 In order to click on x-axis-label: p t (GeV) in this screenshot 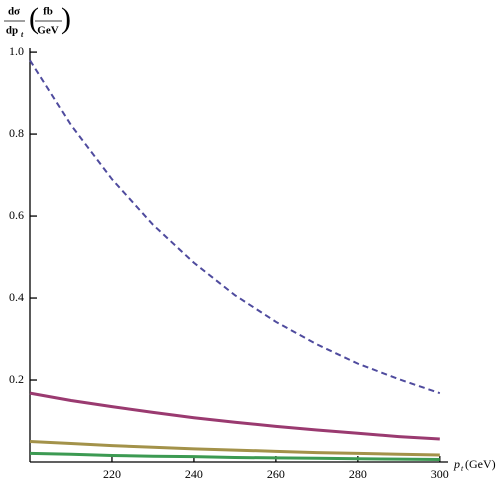, I will do `click(474, 465)`.